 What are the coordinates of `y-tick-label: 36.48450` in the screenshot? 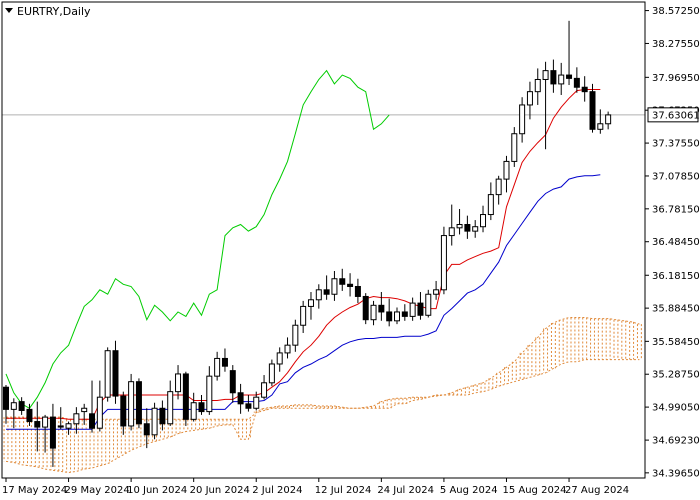 It's located at (676, 242).